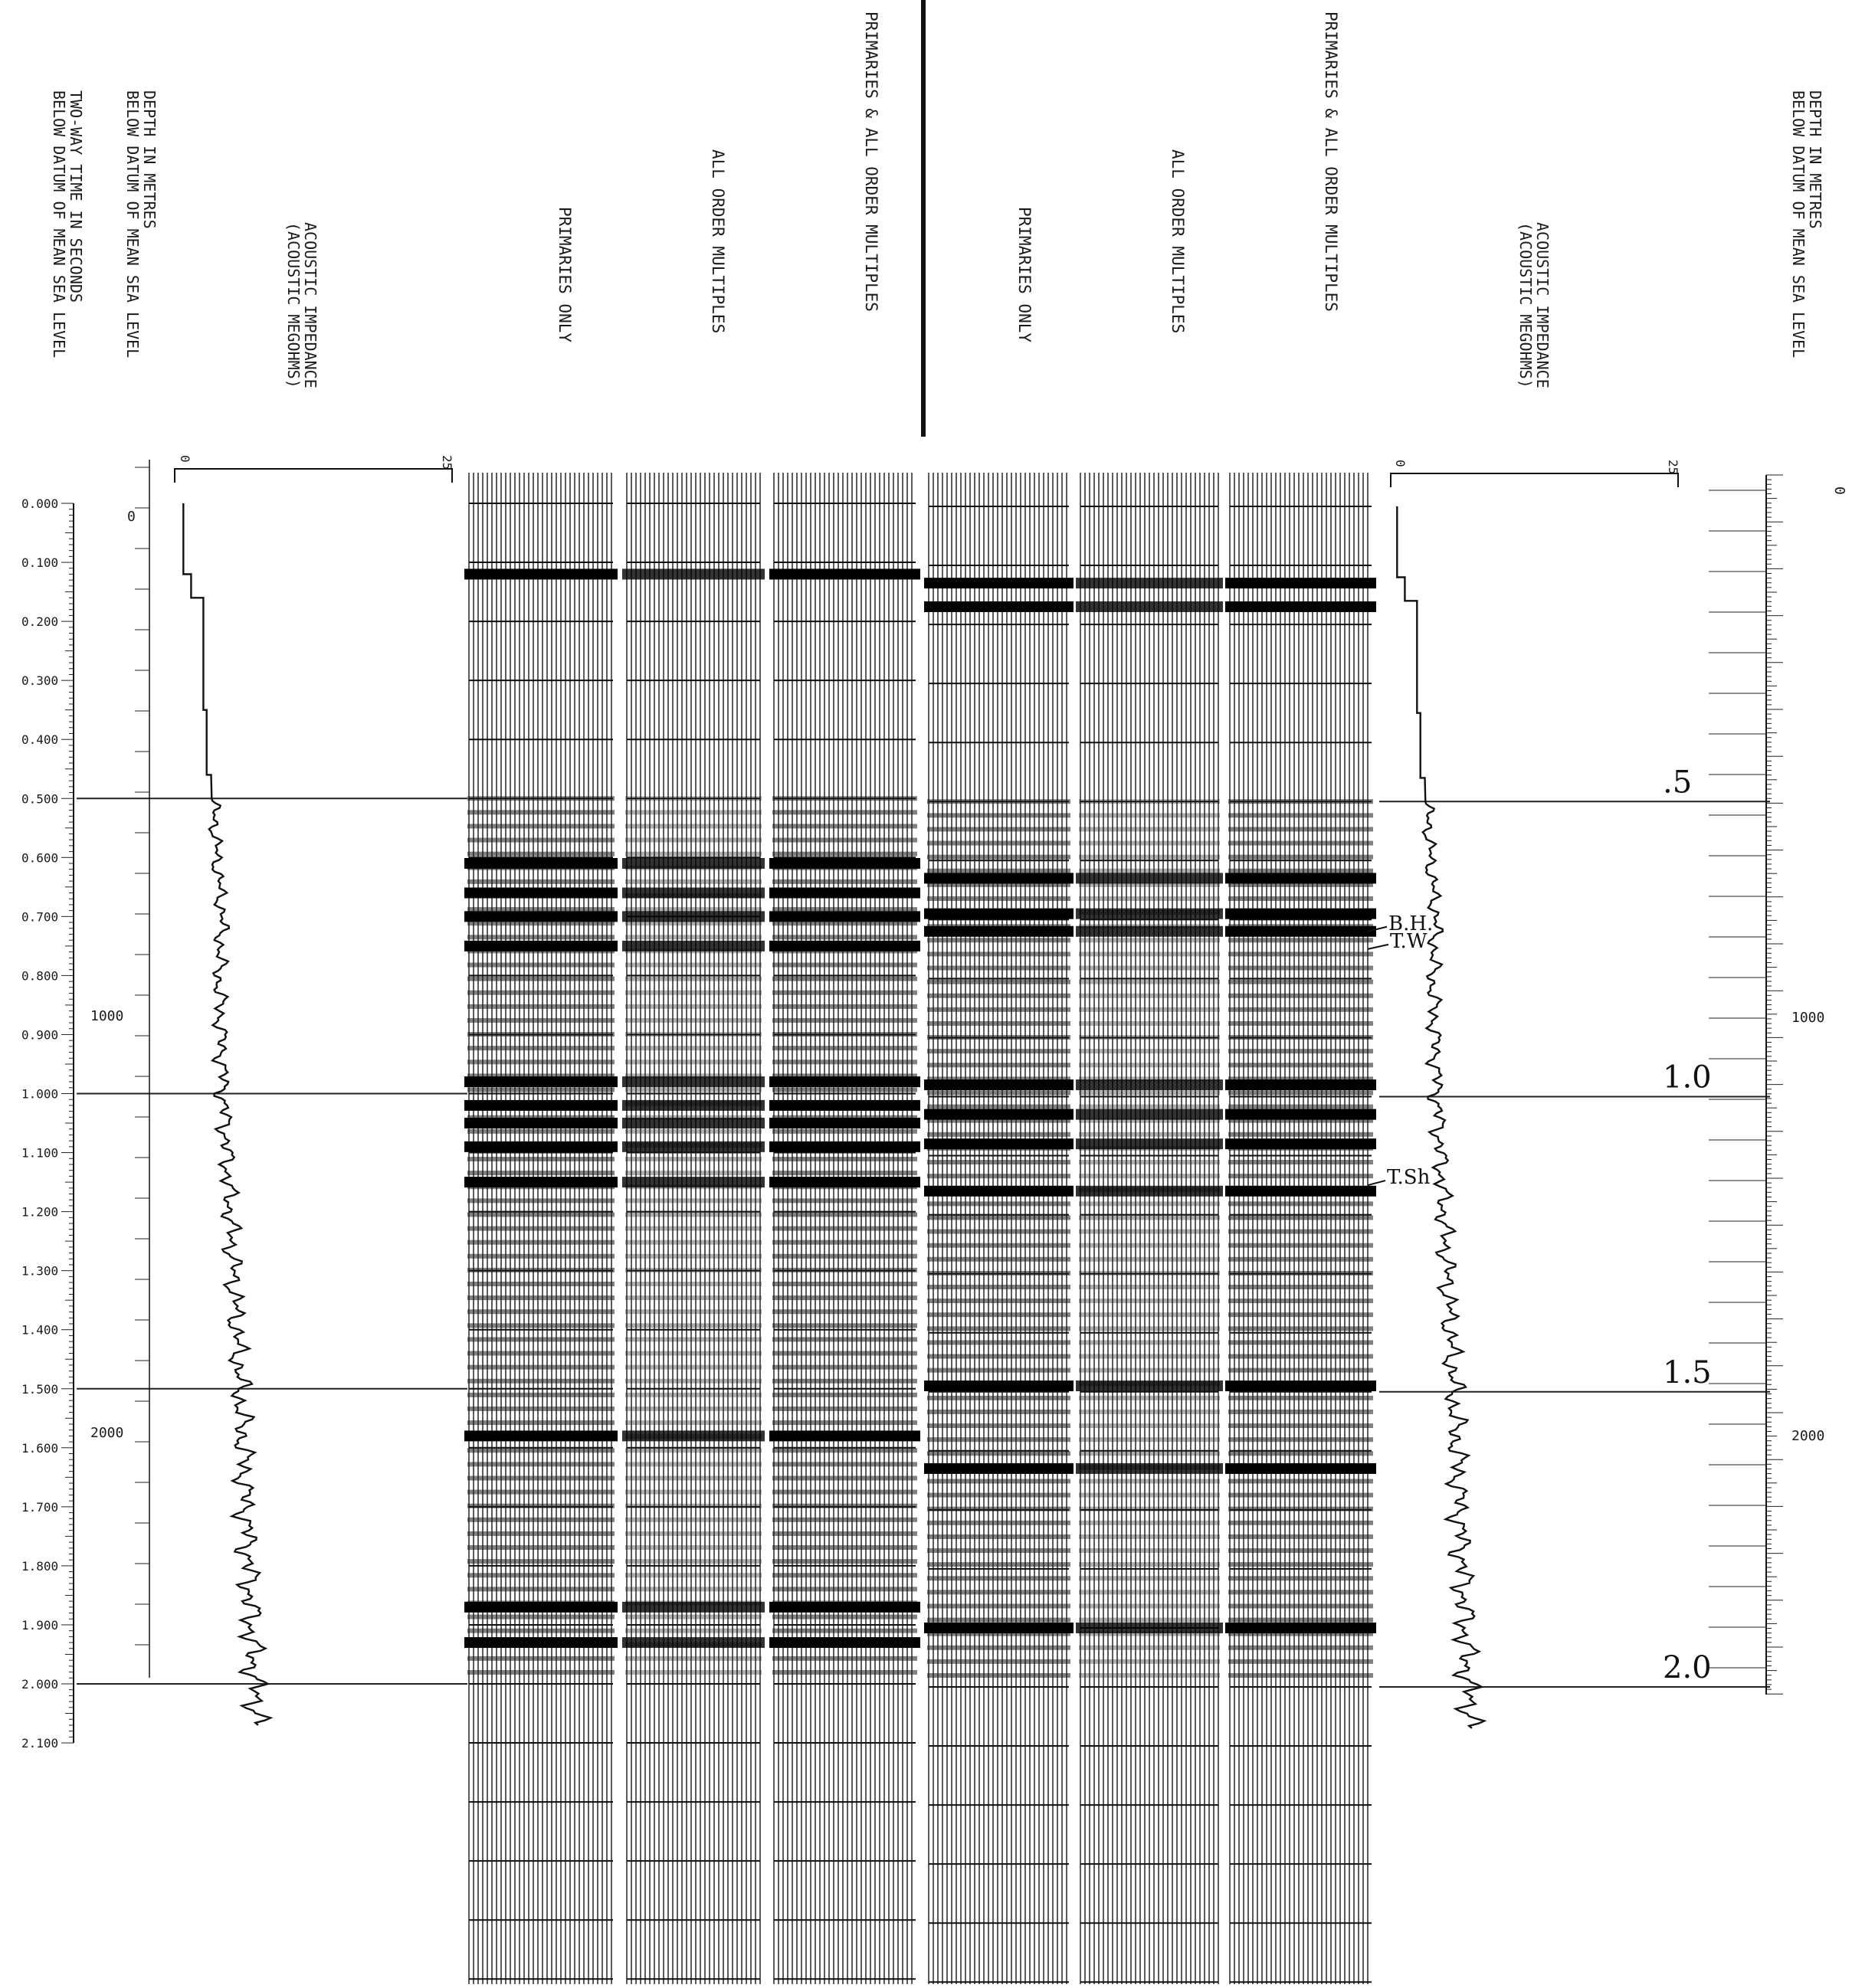 The height and width of the screenshot is (1988, 1875). What do you see at coordinates (1024, 274) in the screenshot?
I see `panel-label-4: PRIMARIES ONLY` at bounding box center [1024, 274].